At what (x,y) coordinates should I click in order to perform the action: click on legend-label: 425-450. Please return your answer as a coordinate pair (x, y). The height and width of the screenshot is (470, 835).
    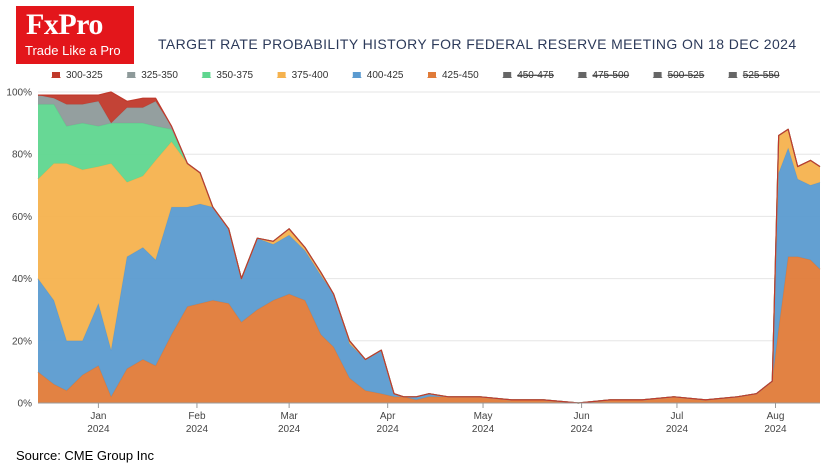
    Looking at the image, I should click on (460, 75).